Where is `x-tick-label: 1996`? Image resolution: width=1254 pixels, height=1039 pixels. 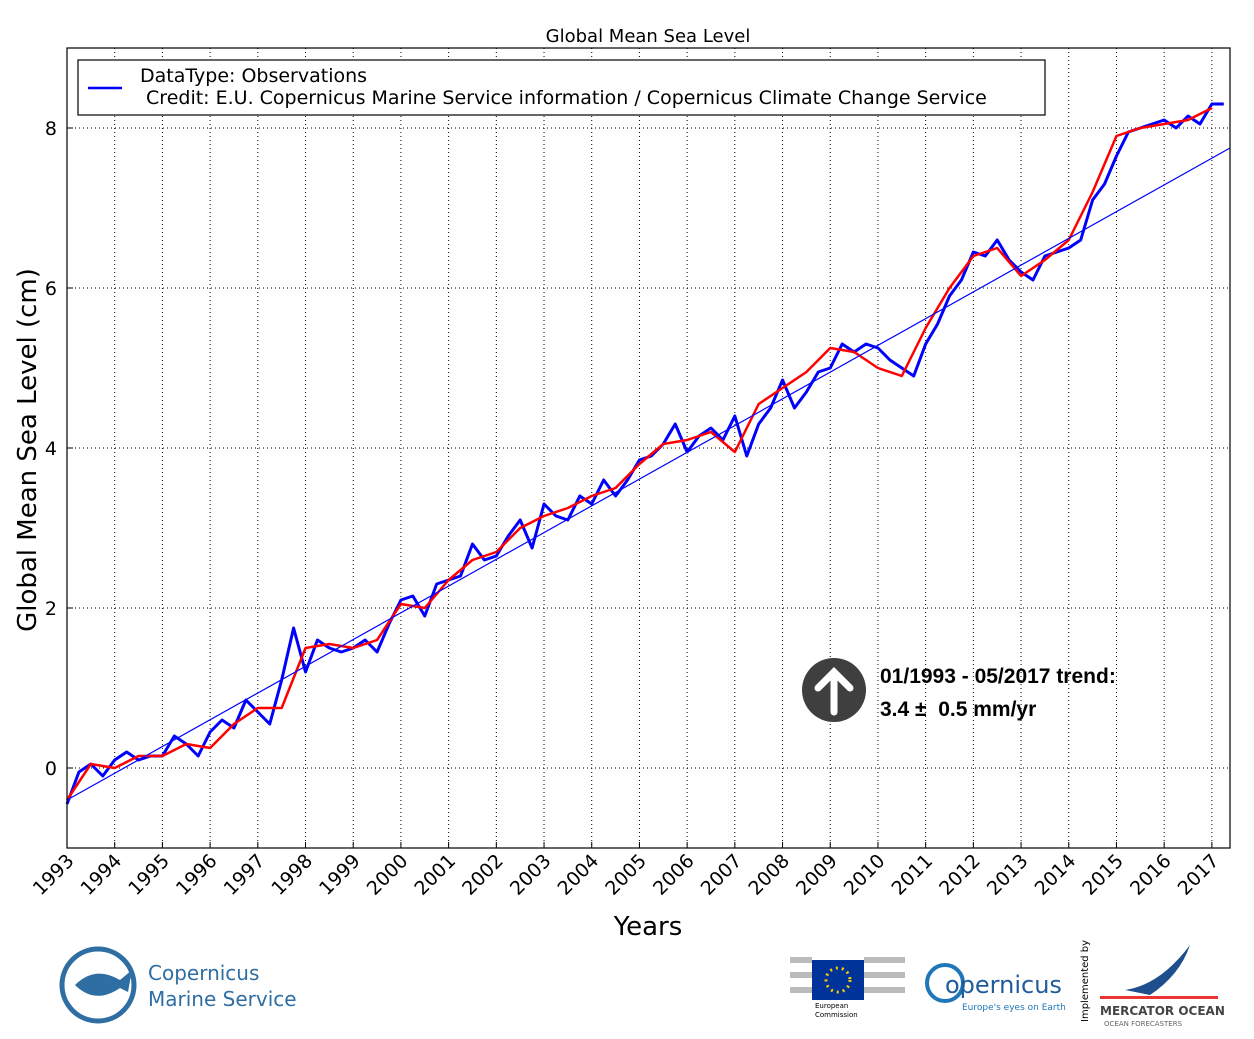
x-tick-label: 1996 is located at coordinates (197, 875).